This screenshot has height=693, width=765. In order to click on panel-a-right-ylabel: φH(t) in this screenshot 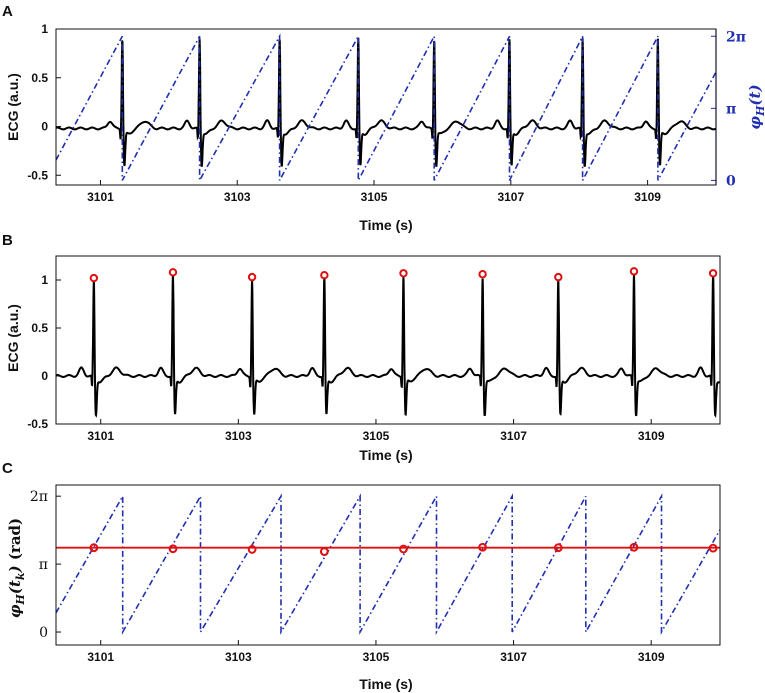, I will do `click(755, 106)`.